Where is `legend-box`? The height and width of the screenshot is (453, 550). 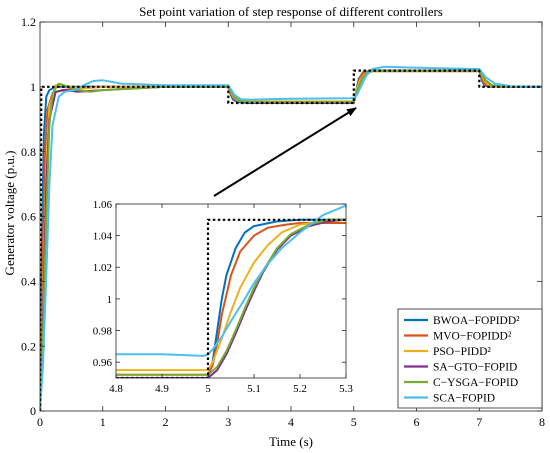
legend-box is located at coordinates (470, 358).